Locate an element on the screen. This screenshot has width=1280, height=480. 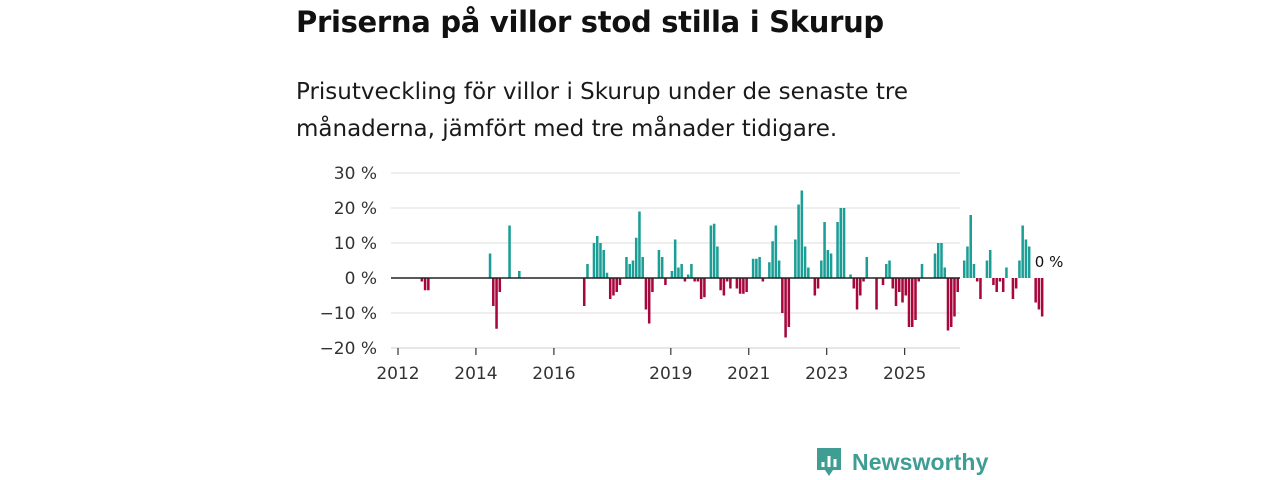
x-axis: 2012 2014 2016 2019 2021 2023 2025 is located at coordinates (651, 366).